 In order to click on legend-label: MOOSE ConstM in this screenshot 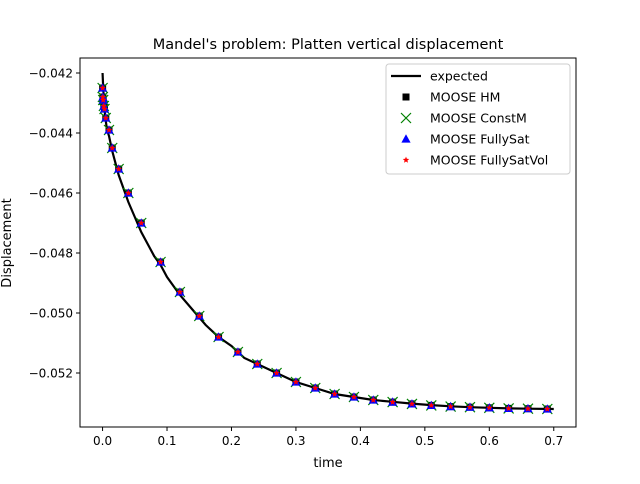, I will do `click(478, 118)`.